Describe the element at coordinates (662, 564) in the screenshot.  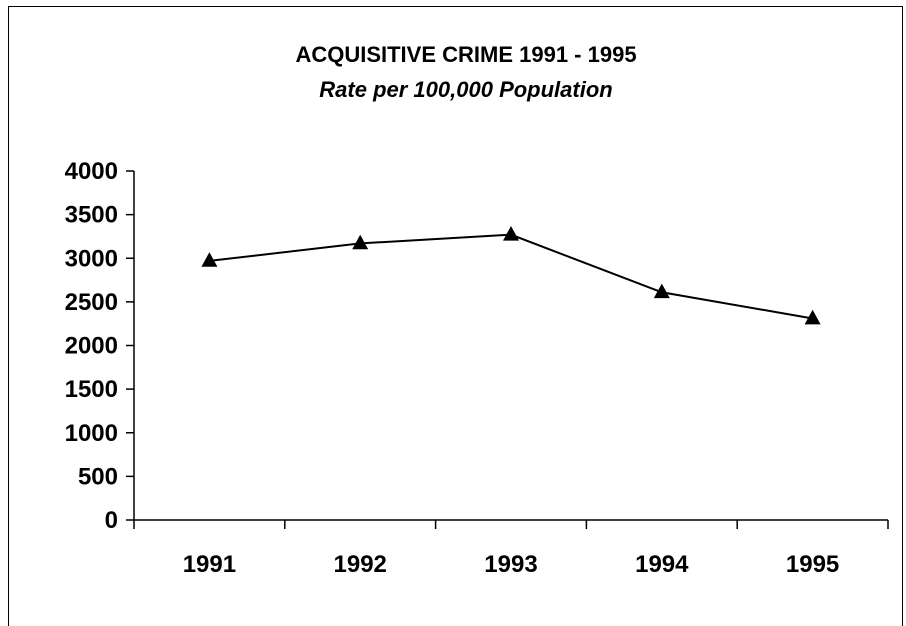
I see `x-tick-label: 1994` at that location.